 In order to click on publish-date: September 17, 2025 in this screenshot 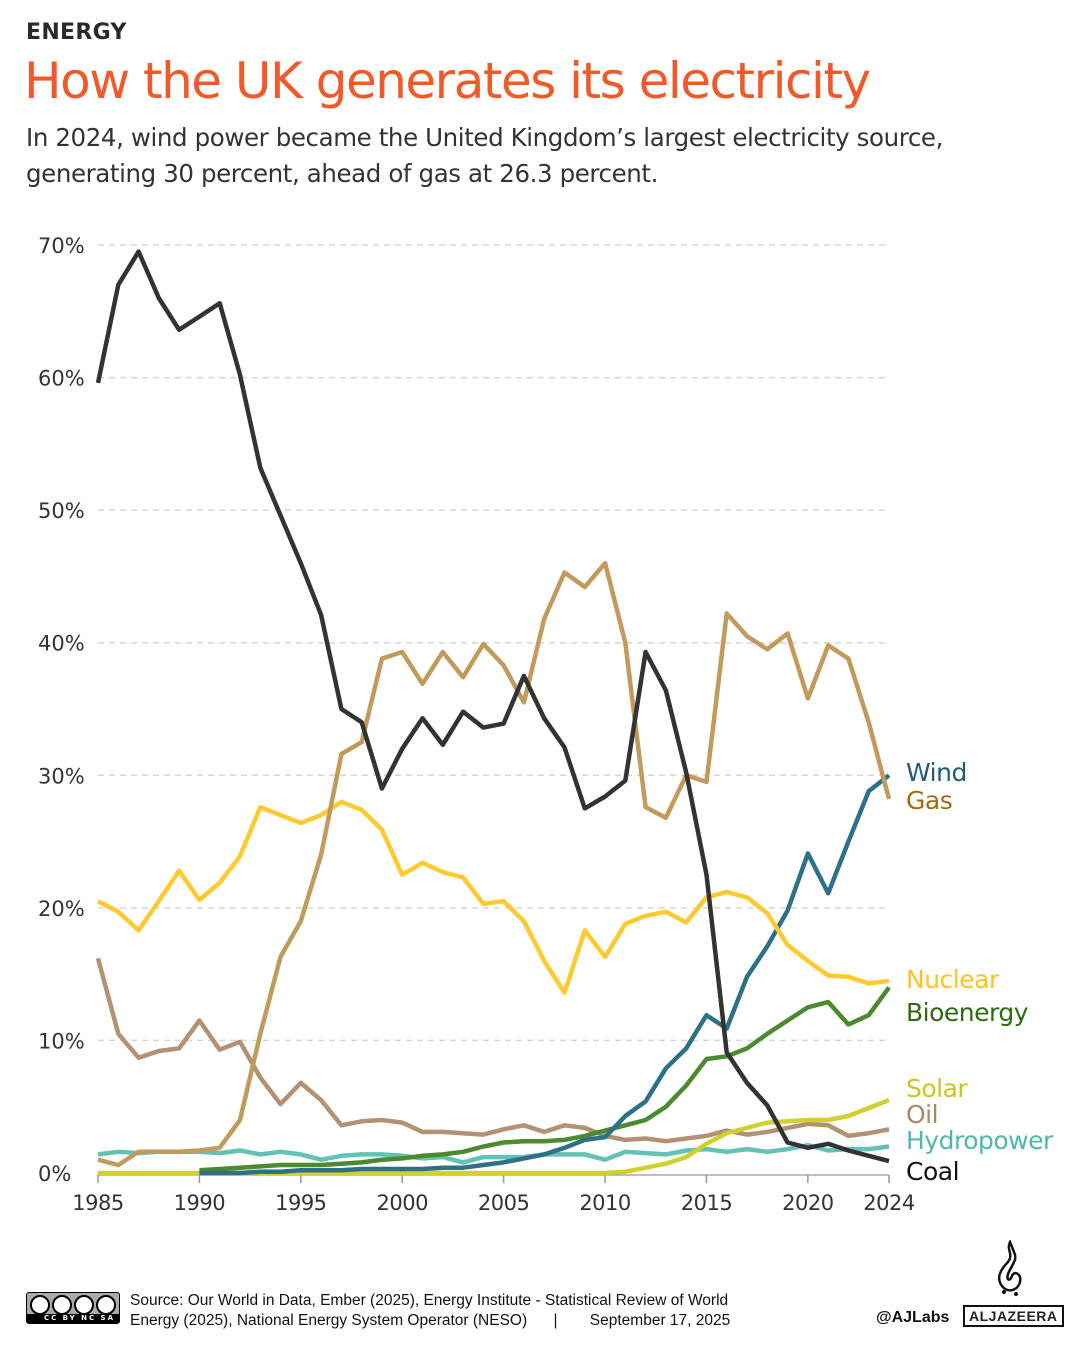, I will do `click(660, 1320)`.